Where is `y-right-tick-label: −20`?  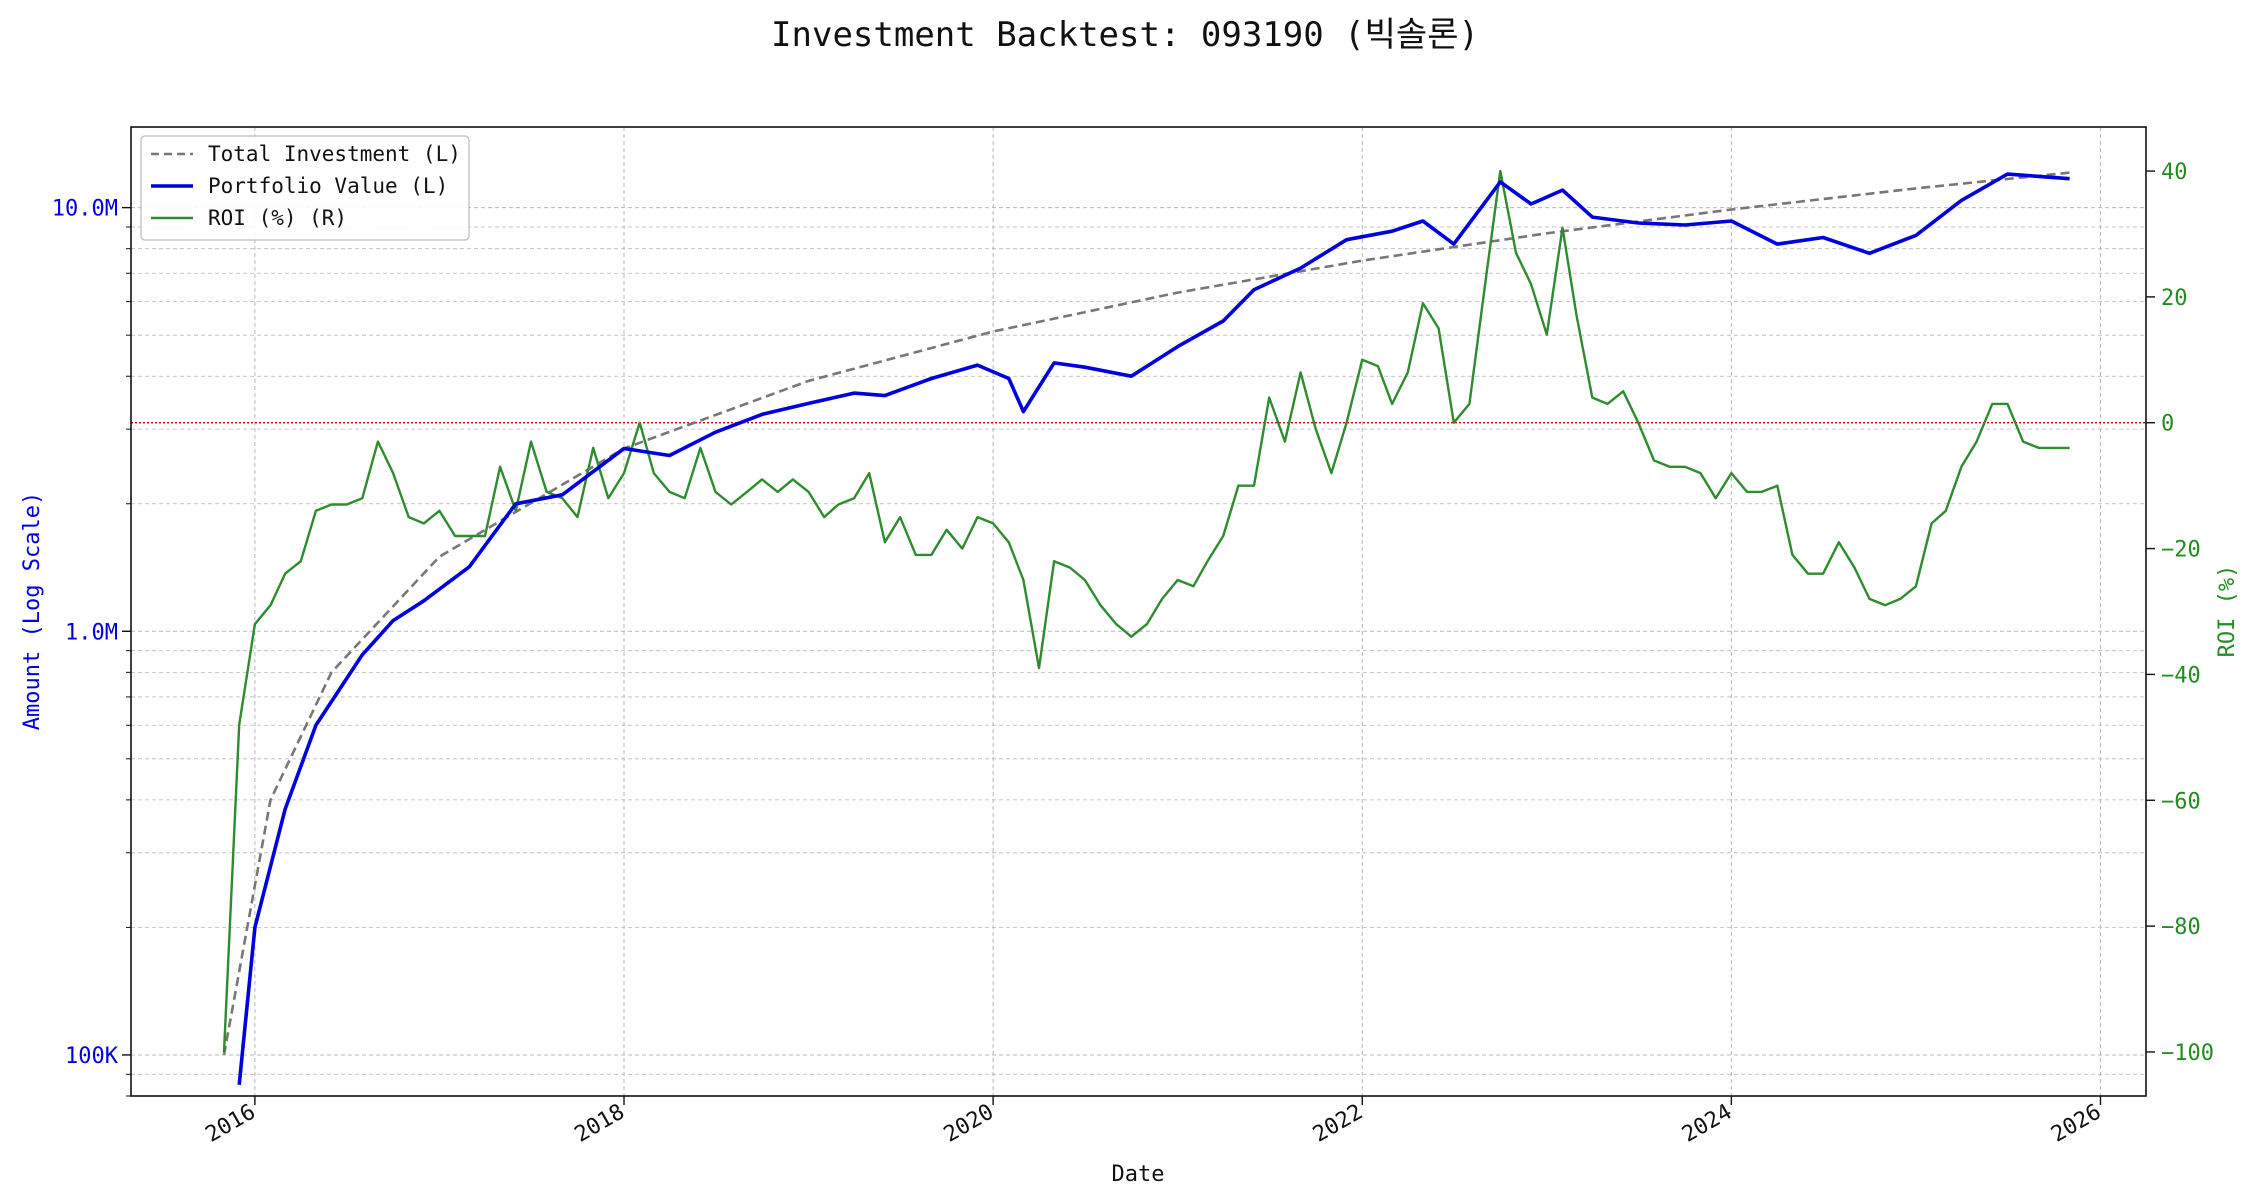 y-right-tick-label: −20 is located at coordinates (2181, 550).